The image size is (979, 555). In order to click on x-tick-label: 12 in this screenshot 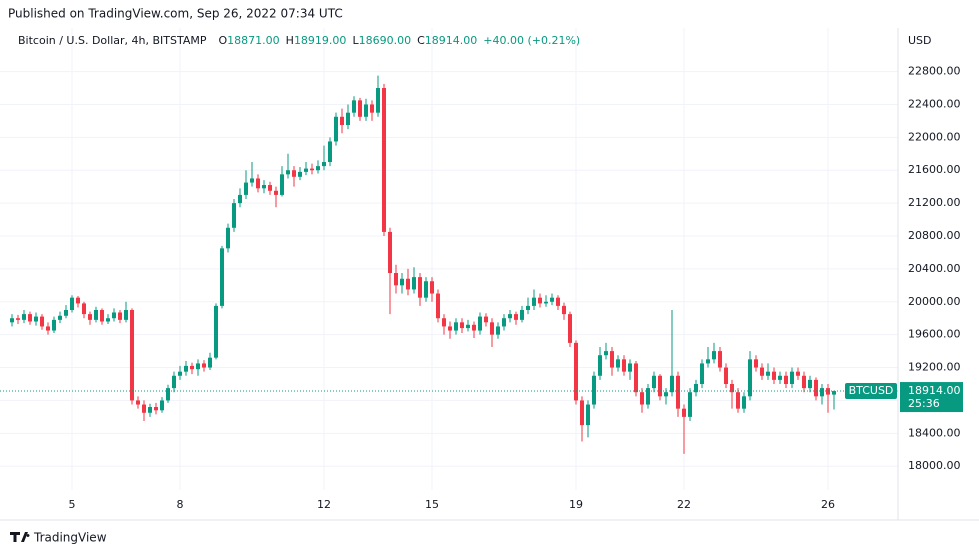, I will do `click(324, 504)`.